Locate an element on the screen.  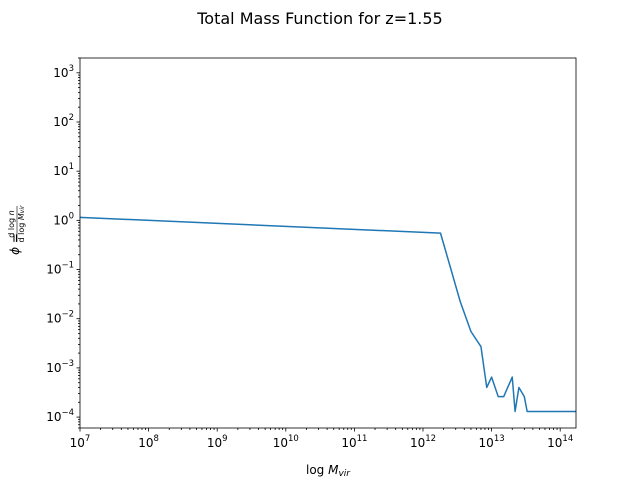
y-tick-label: 10⁻¹ is located at coordinates (60, 269).